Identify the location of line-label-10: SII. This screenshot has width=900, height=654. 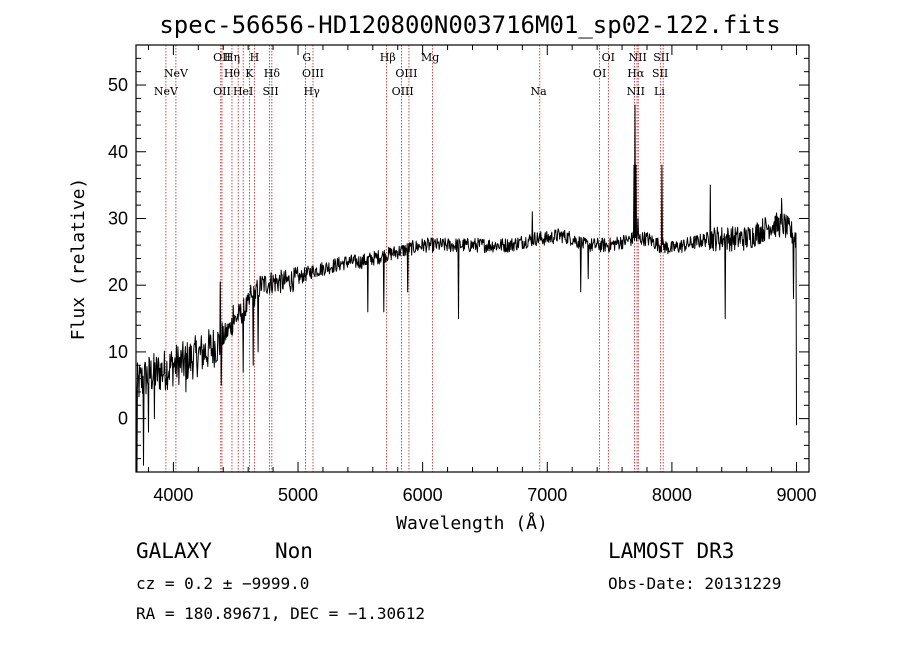
(270, 91).